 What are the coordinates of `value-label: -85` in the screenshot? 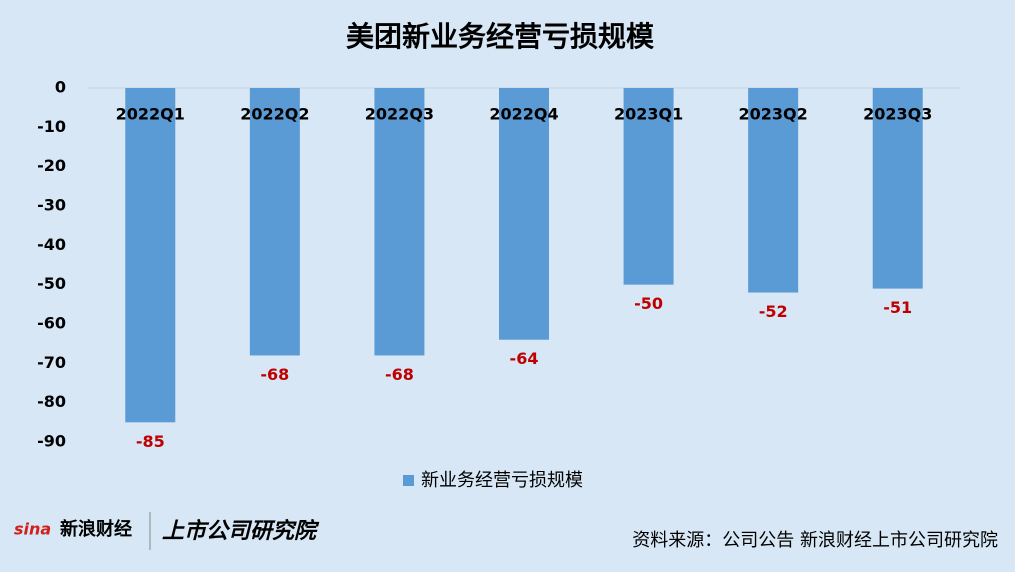 It's located at (150, 441).